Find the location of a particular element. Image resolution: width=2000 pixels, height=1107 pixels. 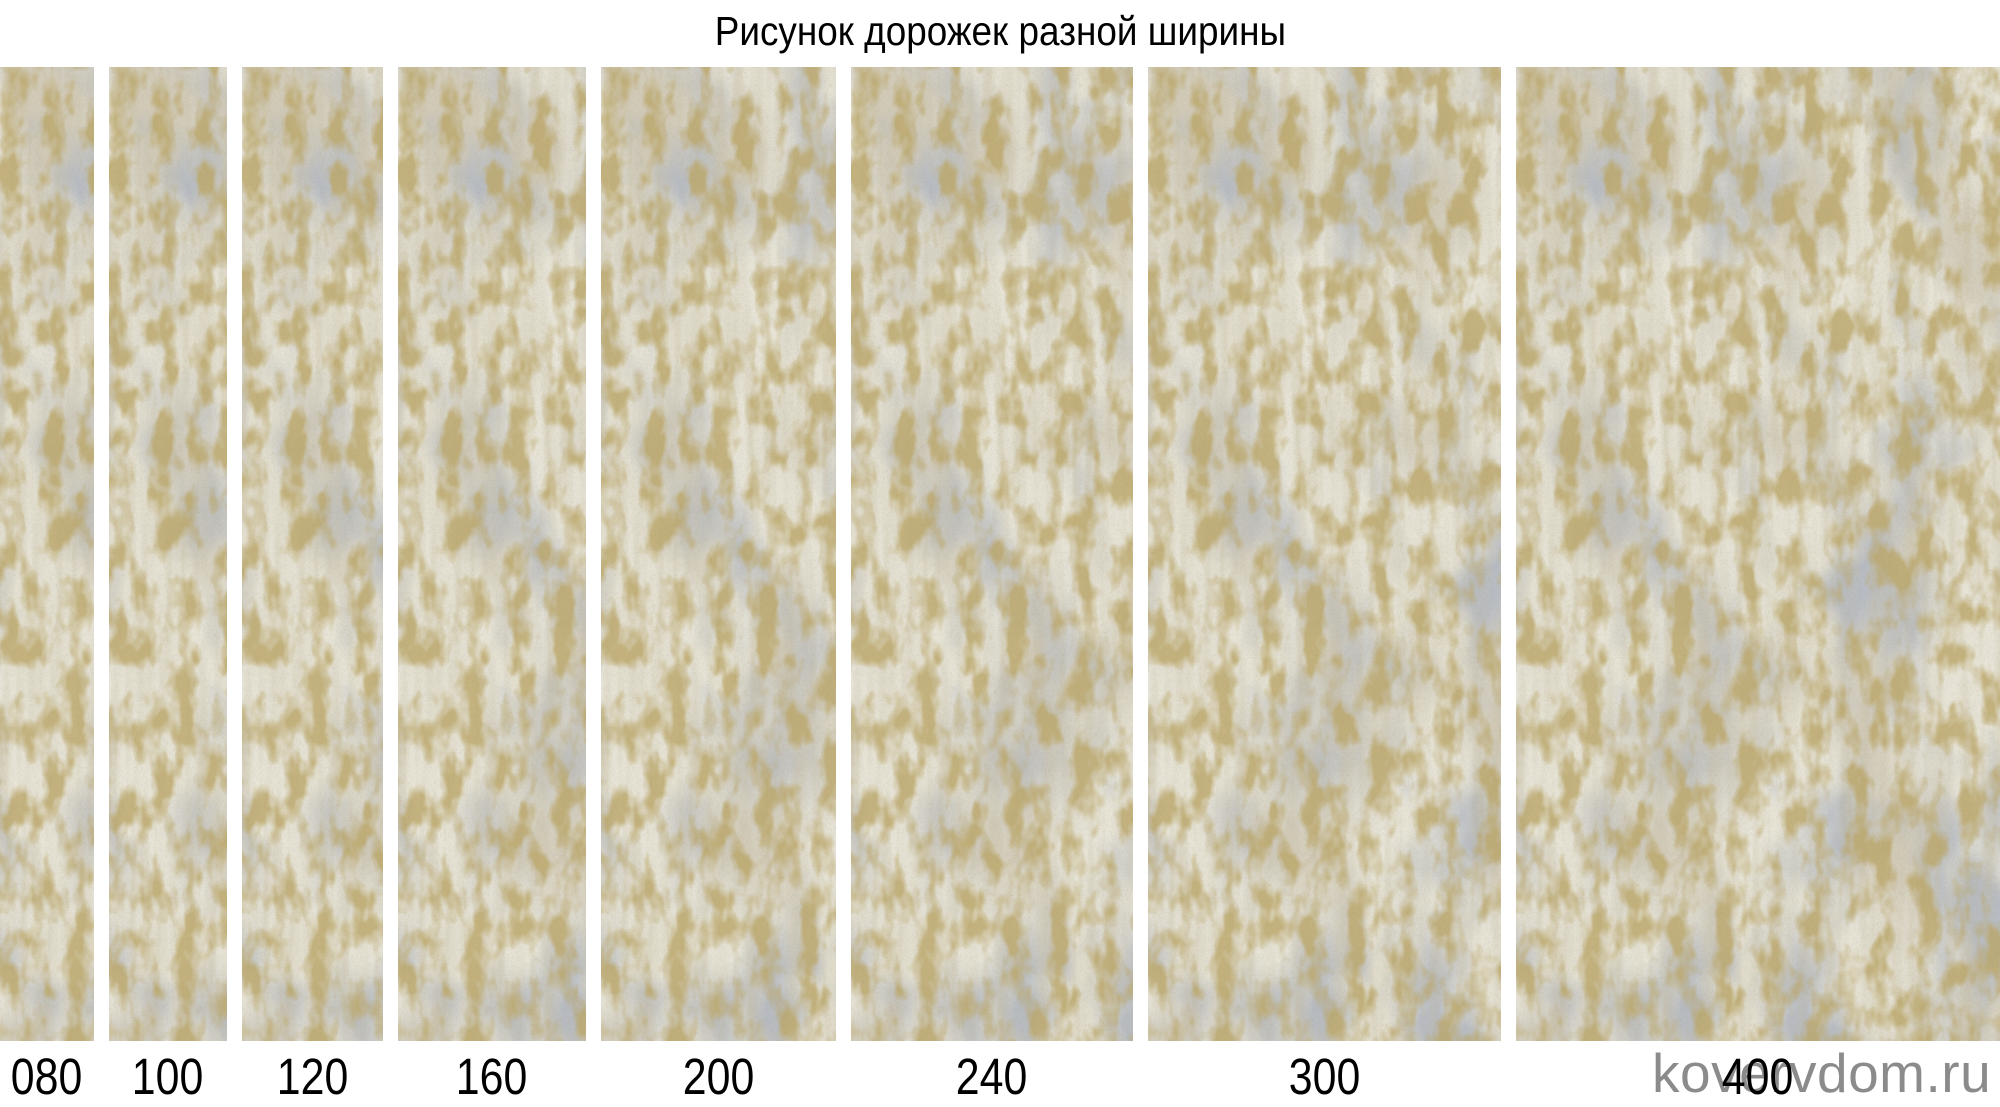

width-label-240: 240 is located at coordinates (992, 1076).